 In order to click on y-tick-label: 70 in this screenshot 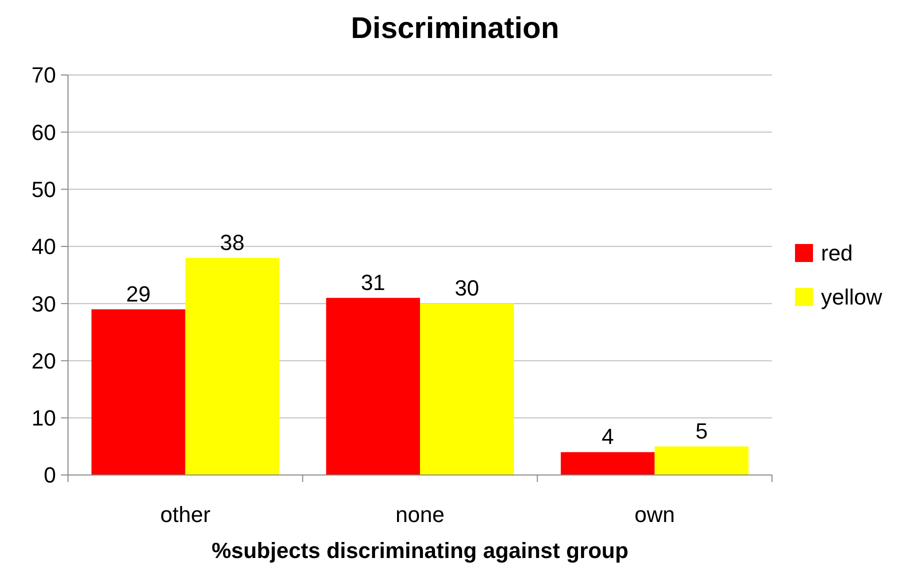, I will do `click(44, 75)`.